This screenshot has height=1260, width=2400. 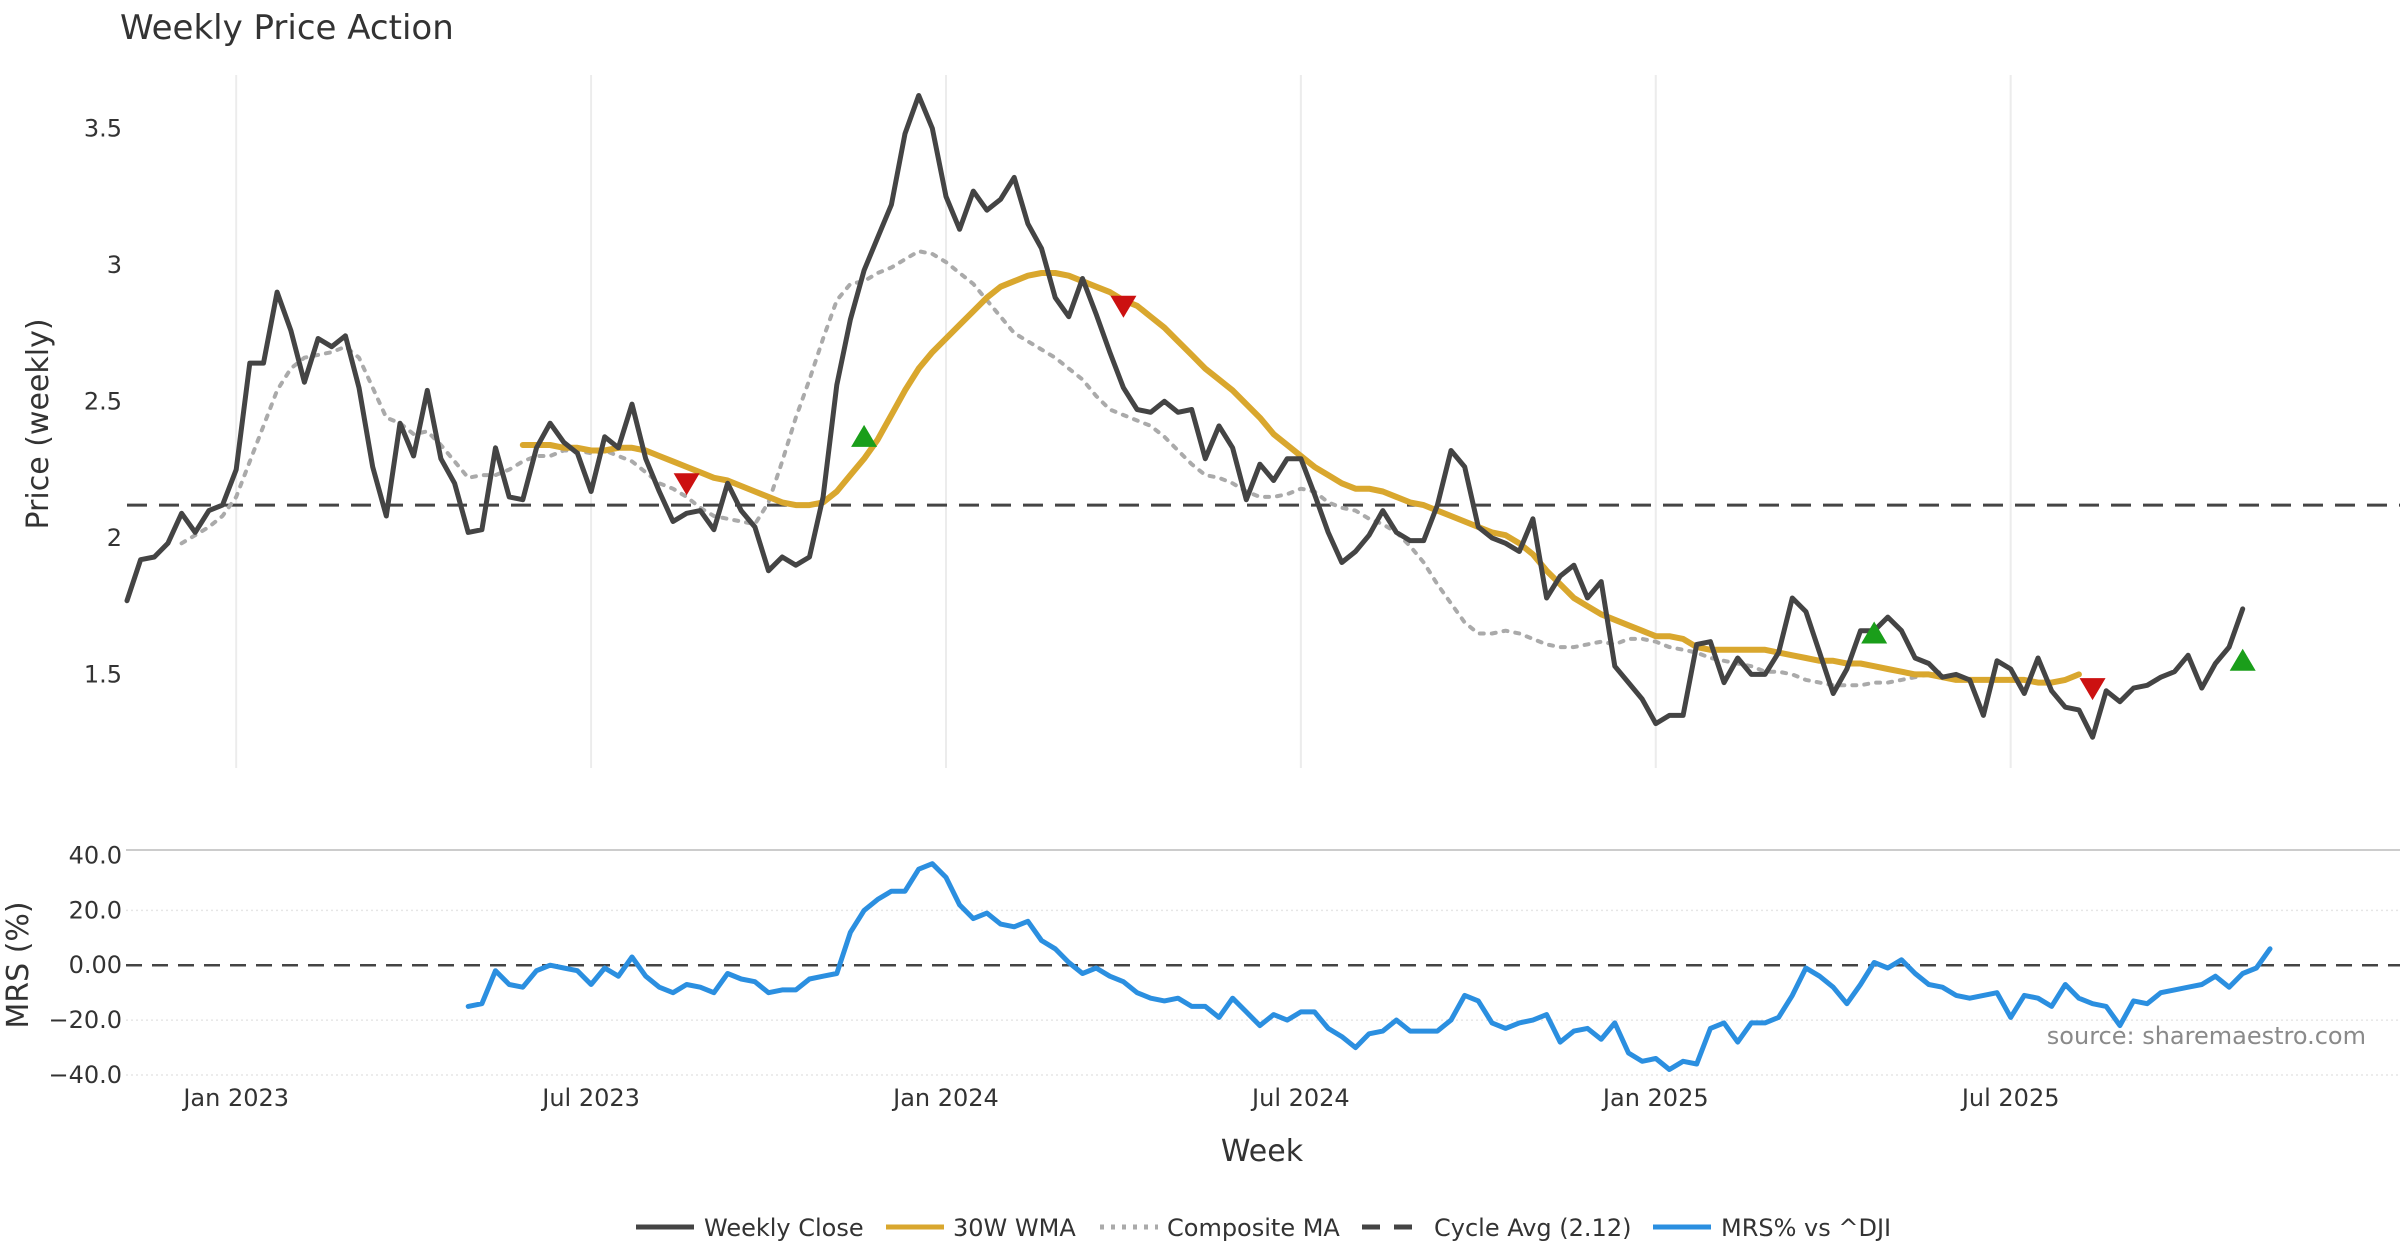 What do you see at coordinates (103, 674) in the screenshot?
I see `price-y-tick: 1.5` at bounding box center [103, 674].